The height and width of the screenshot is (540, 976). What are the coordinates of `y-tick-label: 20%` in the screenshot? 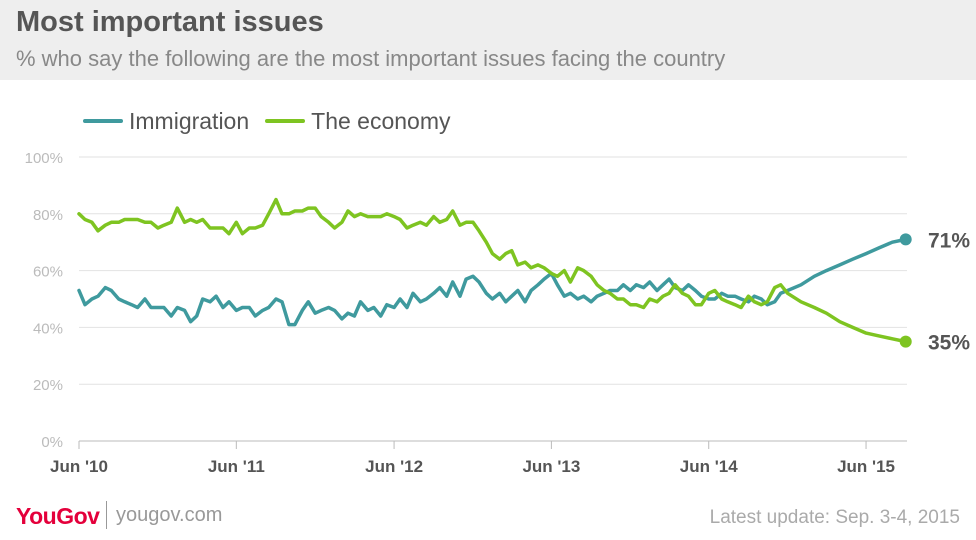 It's located at (48, 385).